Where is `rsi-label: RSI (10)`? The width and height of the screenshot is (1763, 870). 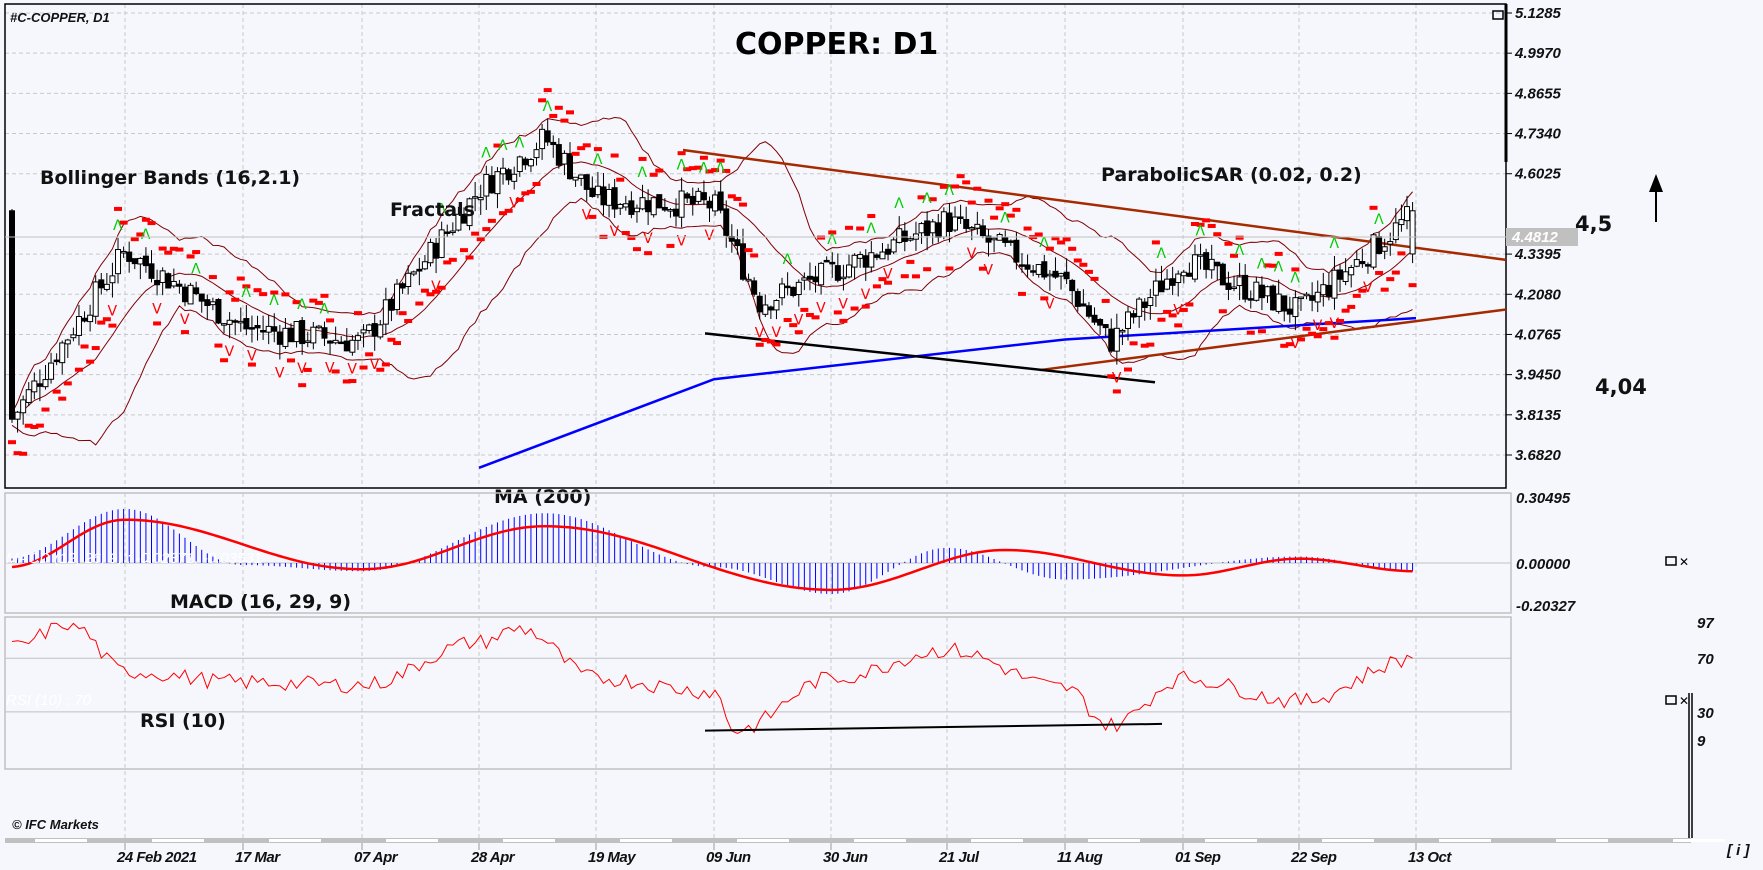
rsi-label: RSI (10) is located at coordinates (183, 721).